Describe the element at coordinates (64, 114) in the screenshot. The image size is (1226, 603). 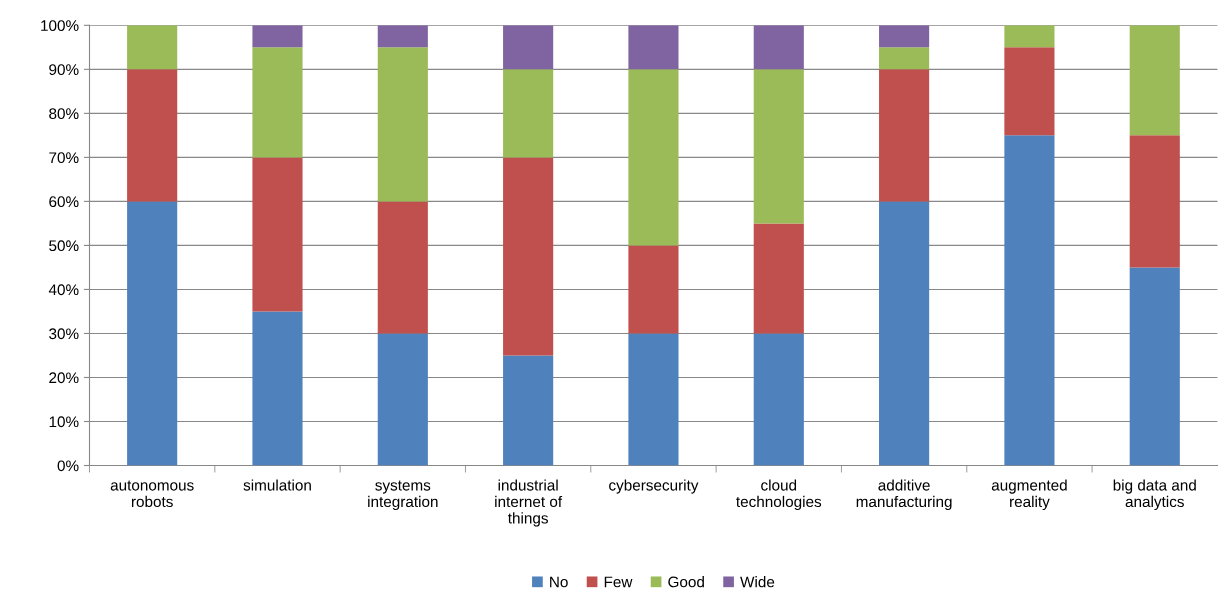
I see `y-tick-label: 80%` at that location.